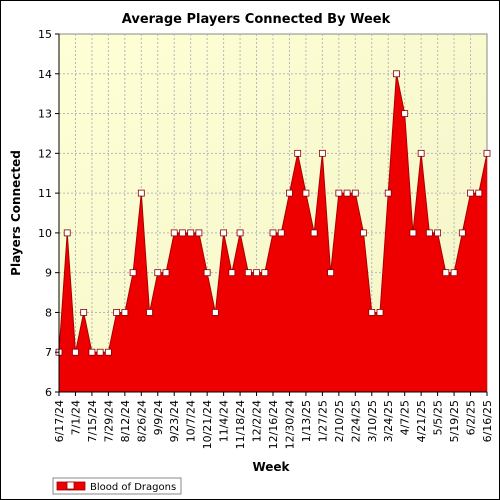  Describe the element at coordinates (45, 114) in the screenshot. I see `y-tick-label: 13` at that location.